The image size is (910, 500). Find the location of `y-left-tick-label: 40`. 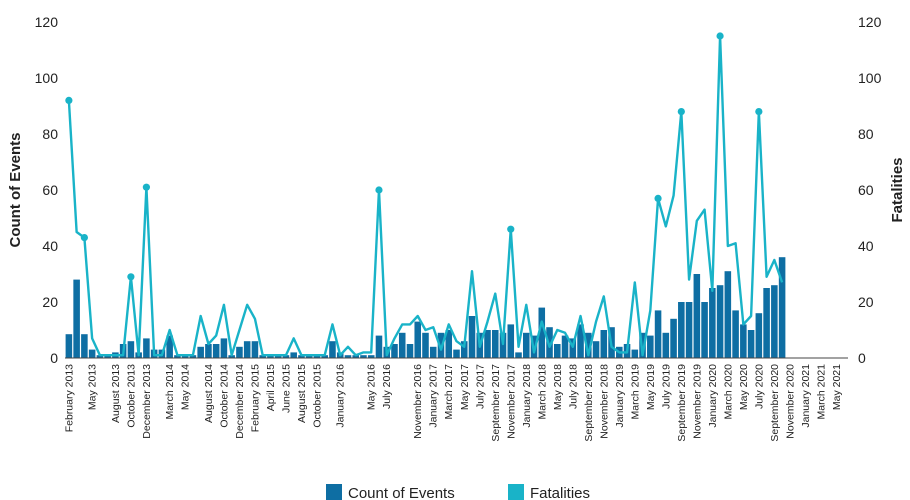

y-left-tick-label: 40 is located at coordinates (50, 246).